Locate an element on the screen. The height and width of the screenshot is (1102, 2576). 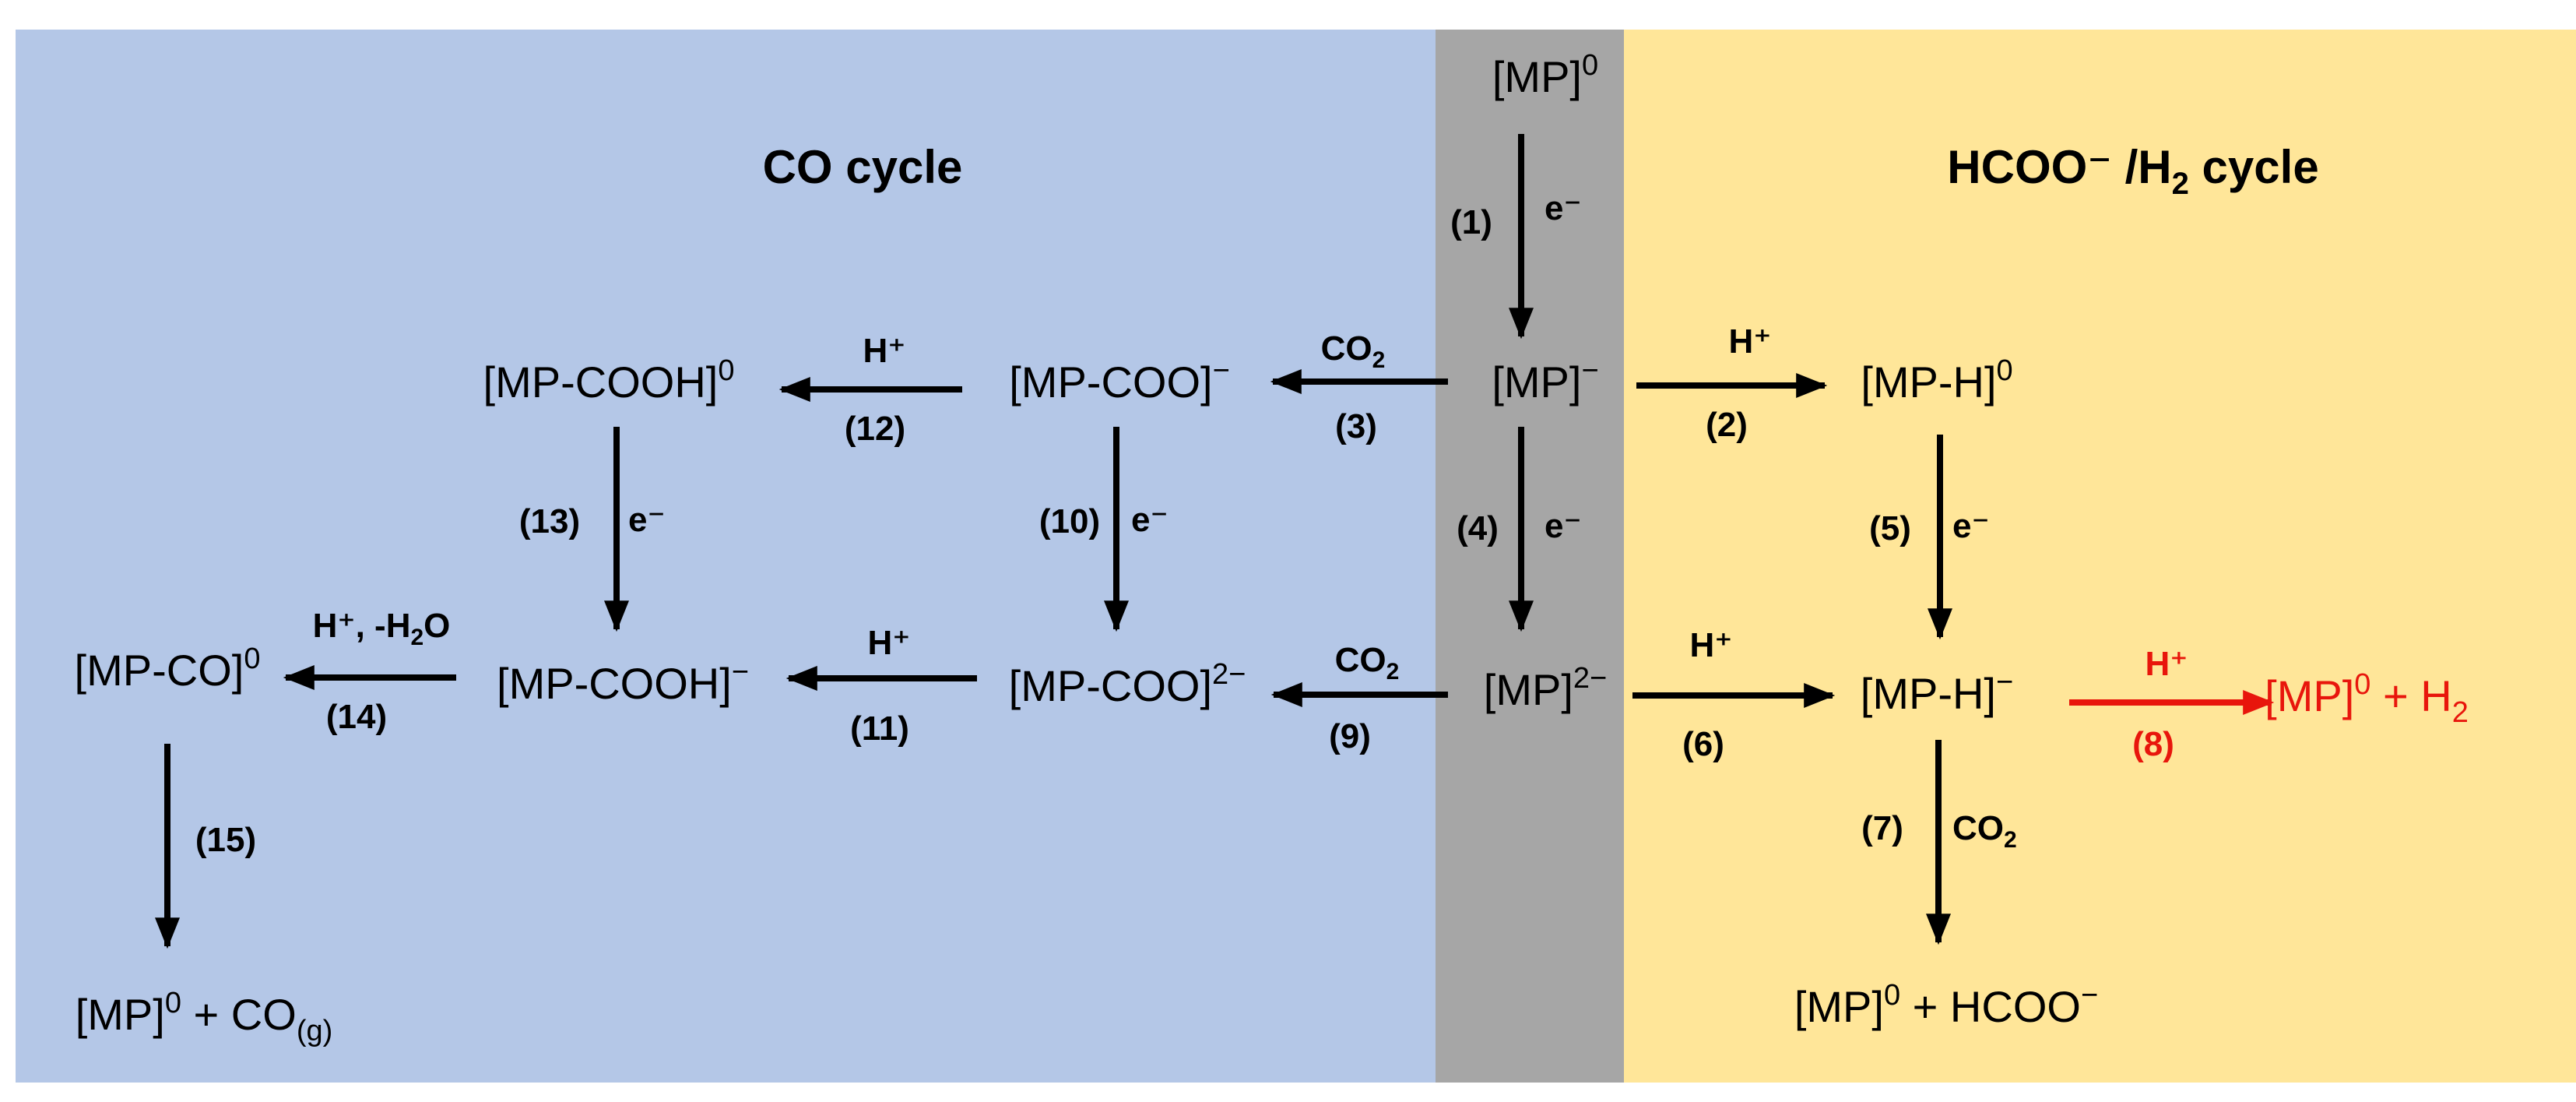
species-mp-2minus: [MP]2− is located at coordinates (1545, 688).